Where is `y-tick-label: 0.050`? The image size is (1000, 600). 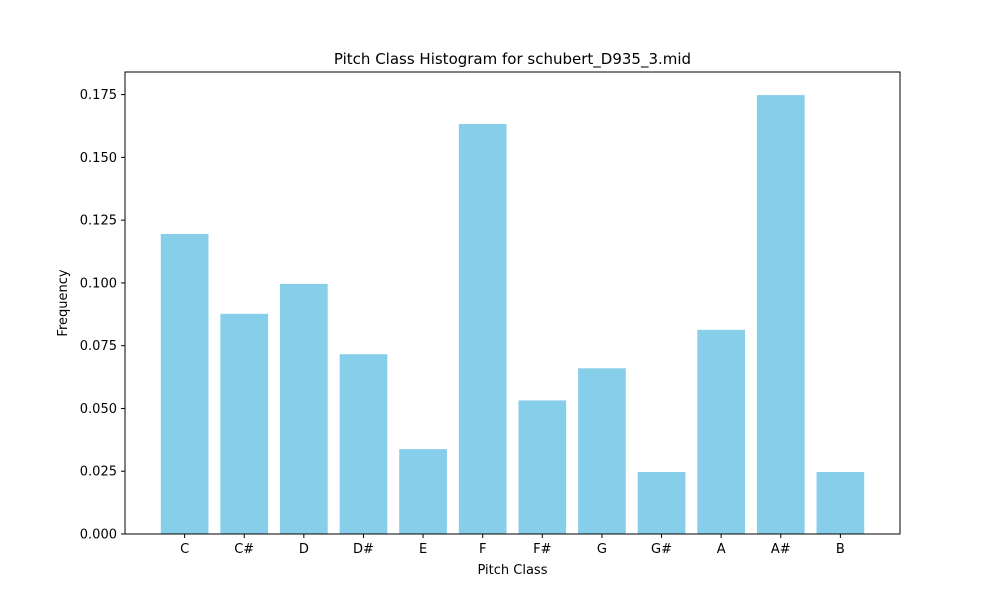 y-tick-label: 0.050 is located at coordinates (98, 409).